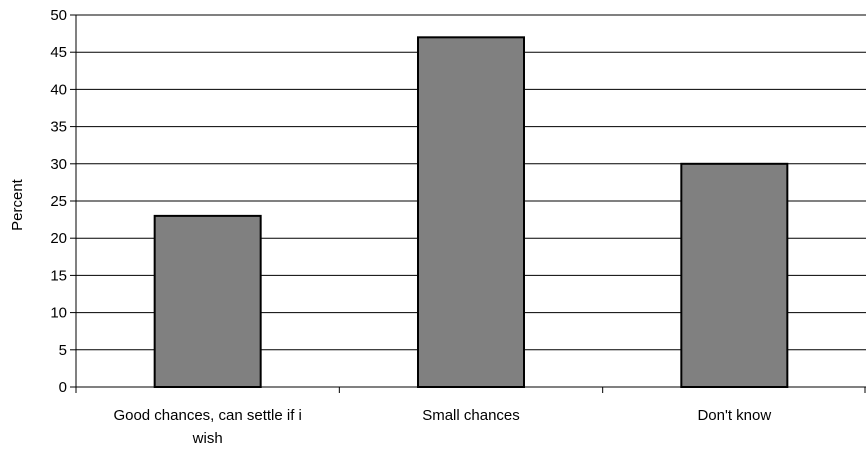 This screenshot has height=452, width=866. I want to click on y-tick-label: 0, so click(63, 387).